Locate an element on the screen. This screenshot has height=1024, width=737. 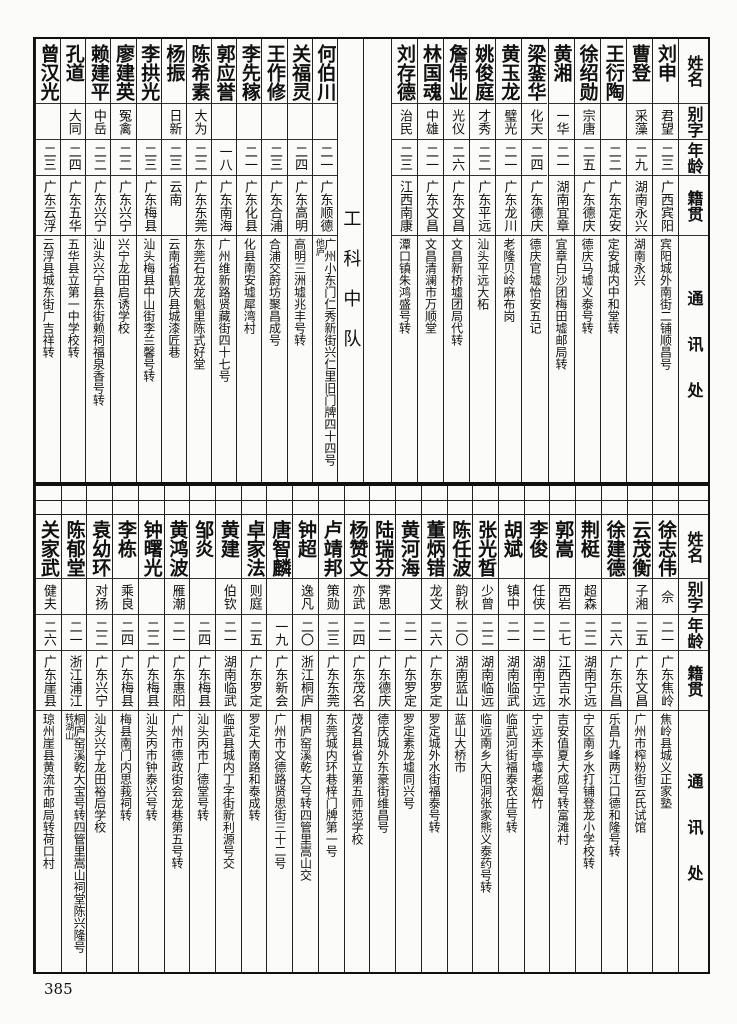
name-text: 黄鸿波 is located at coordinates (177, 548).